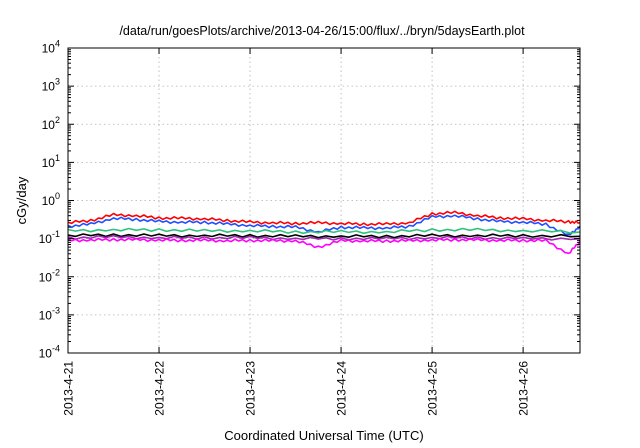  I want to click on y-tick-label: 10¹, so click(51, 161).